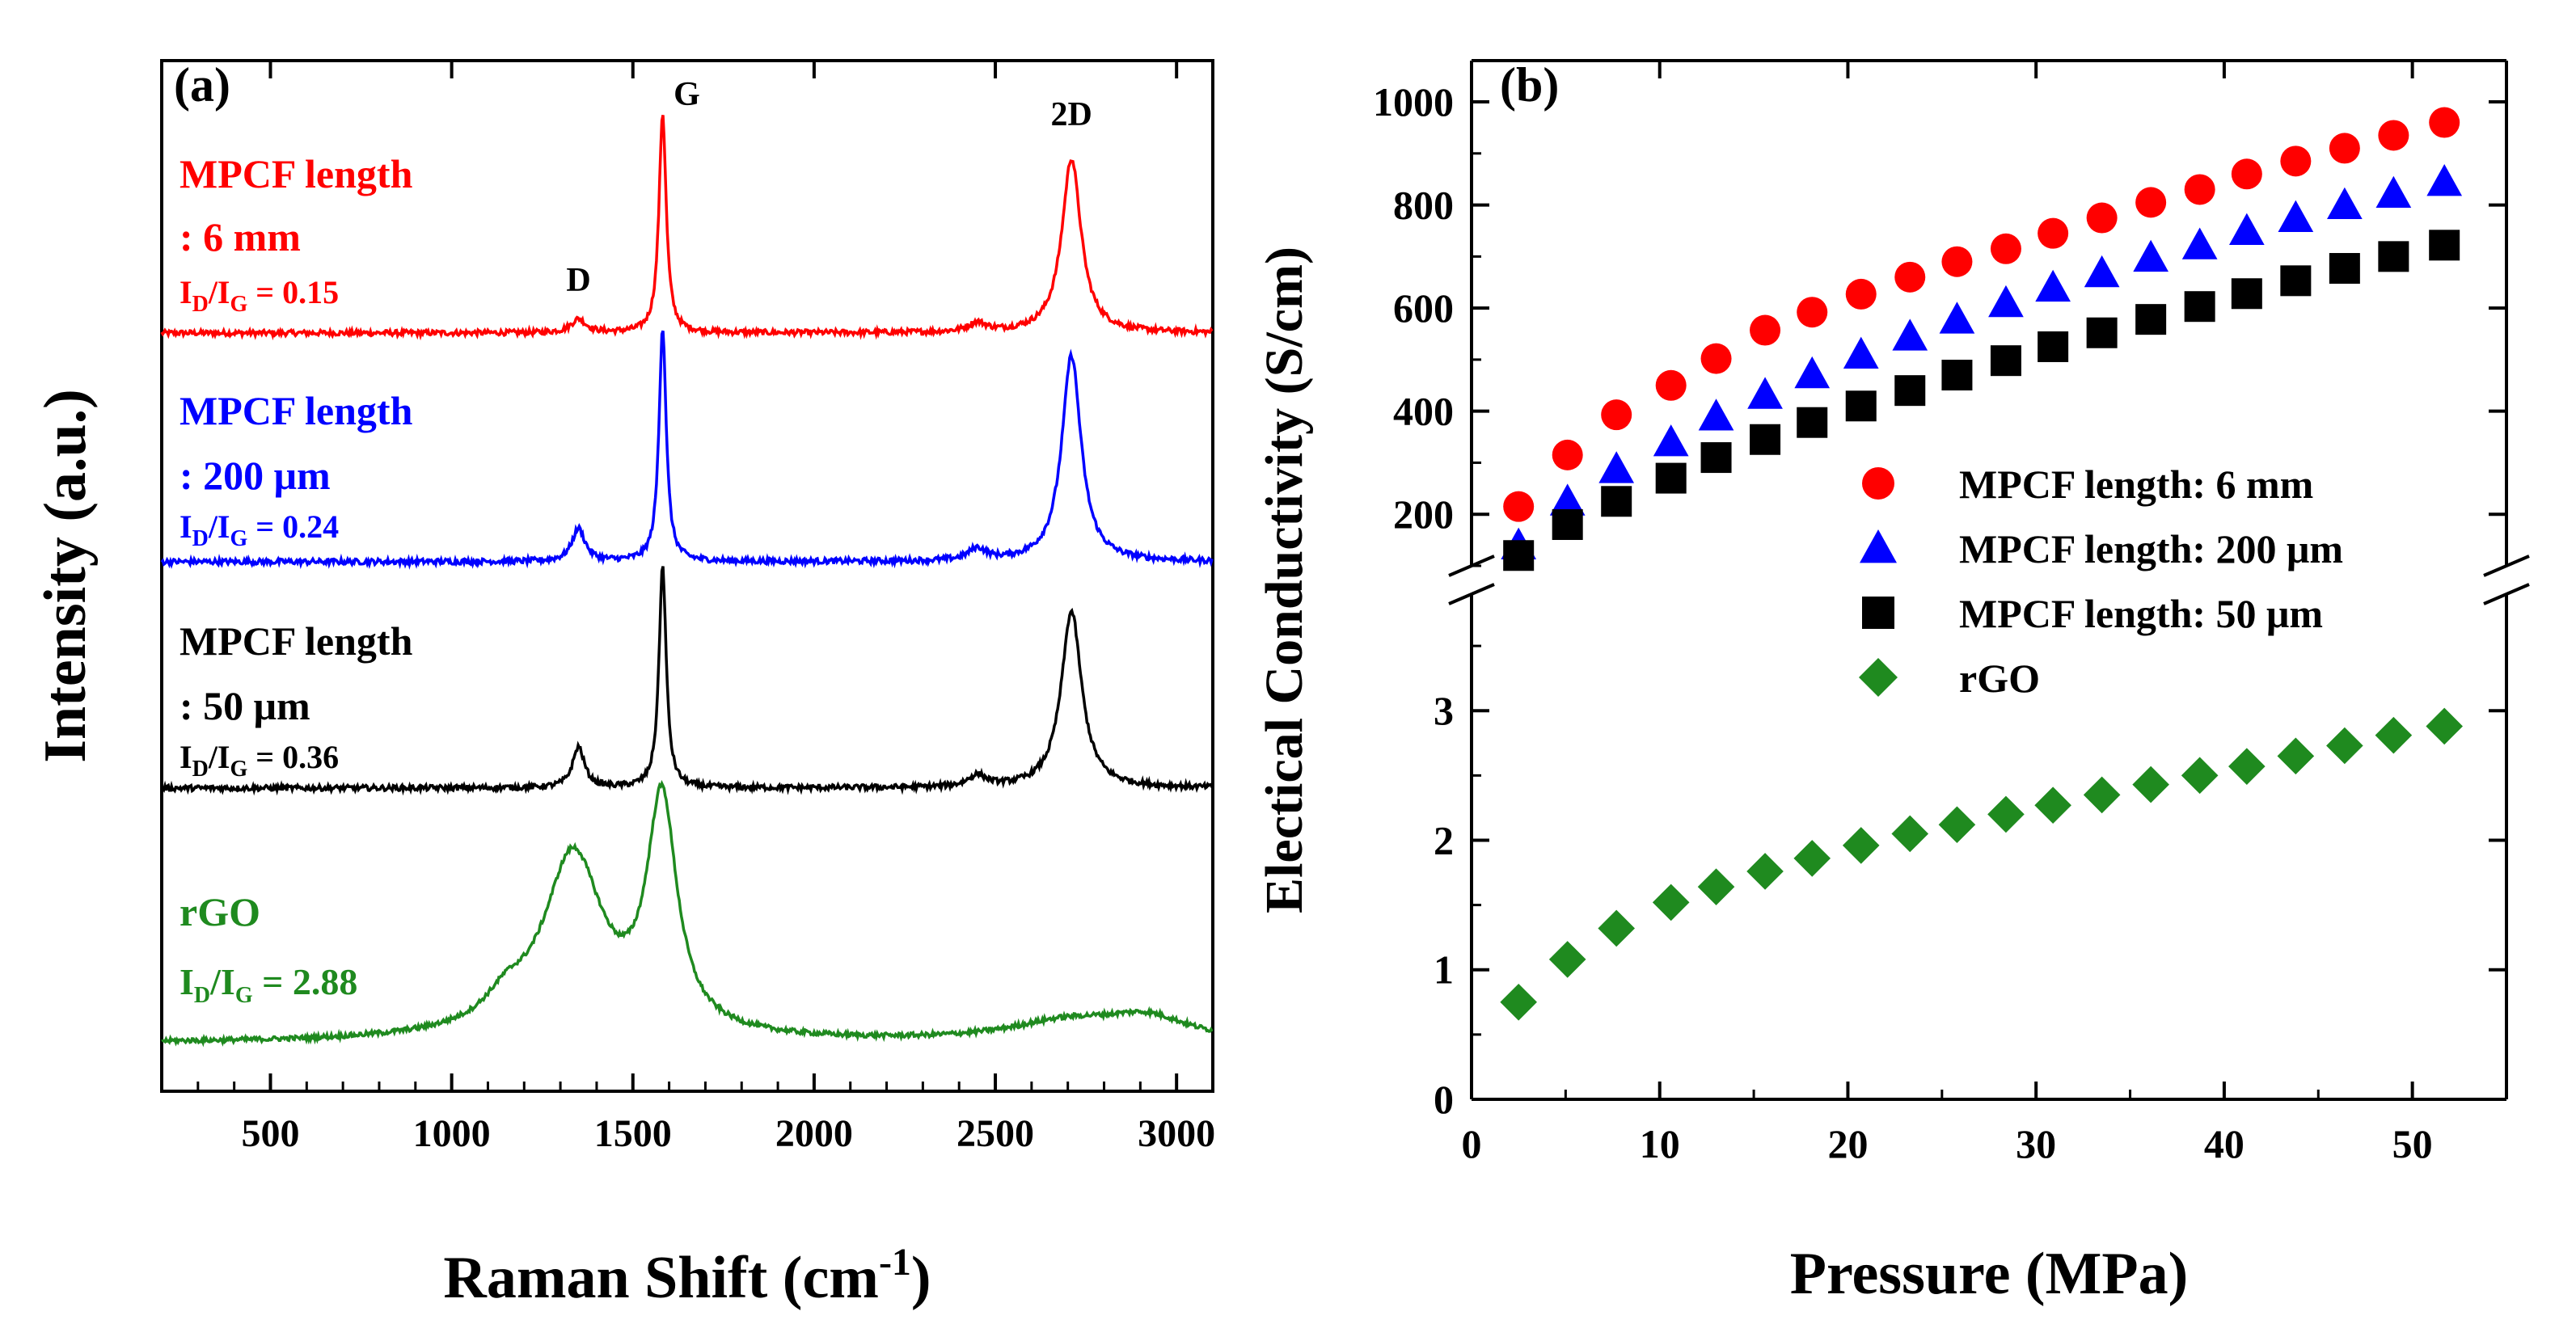 Image resolution: width=2576 pixels, height=1341 pixels. What do you see at coordinates (921, 1278) in the screenshot?
I see `x-axis-label-end: )` at bounding box center [921, 1278].